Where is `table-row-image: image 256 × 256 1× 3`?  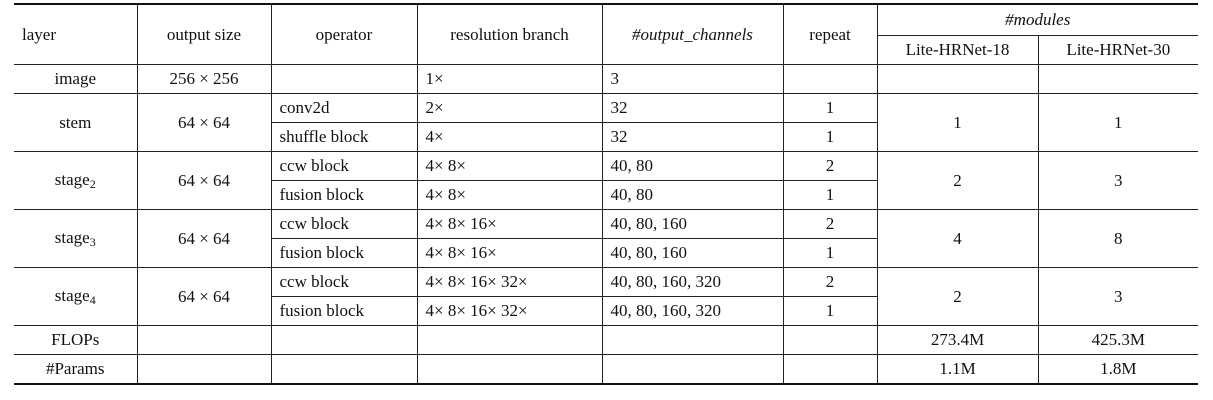
table-row-image: image 256 × 256 1× 3 is located at coordinates (606, 79).